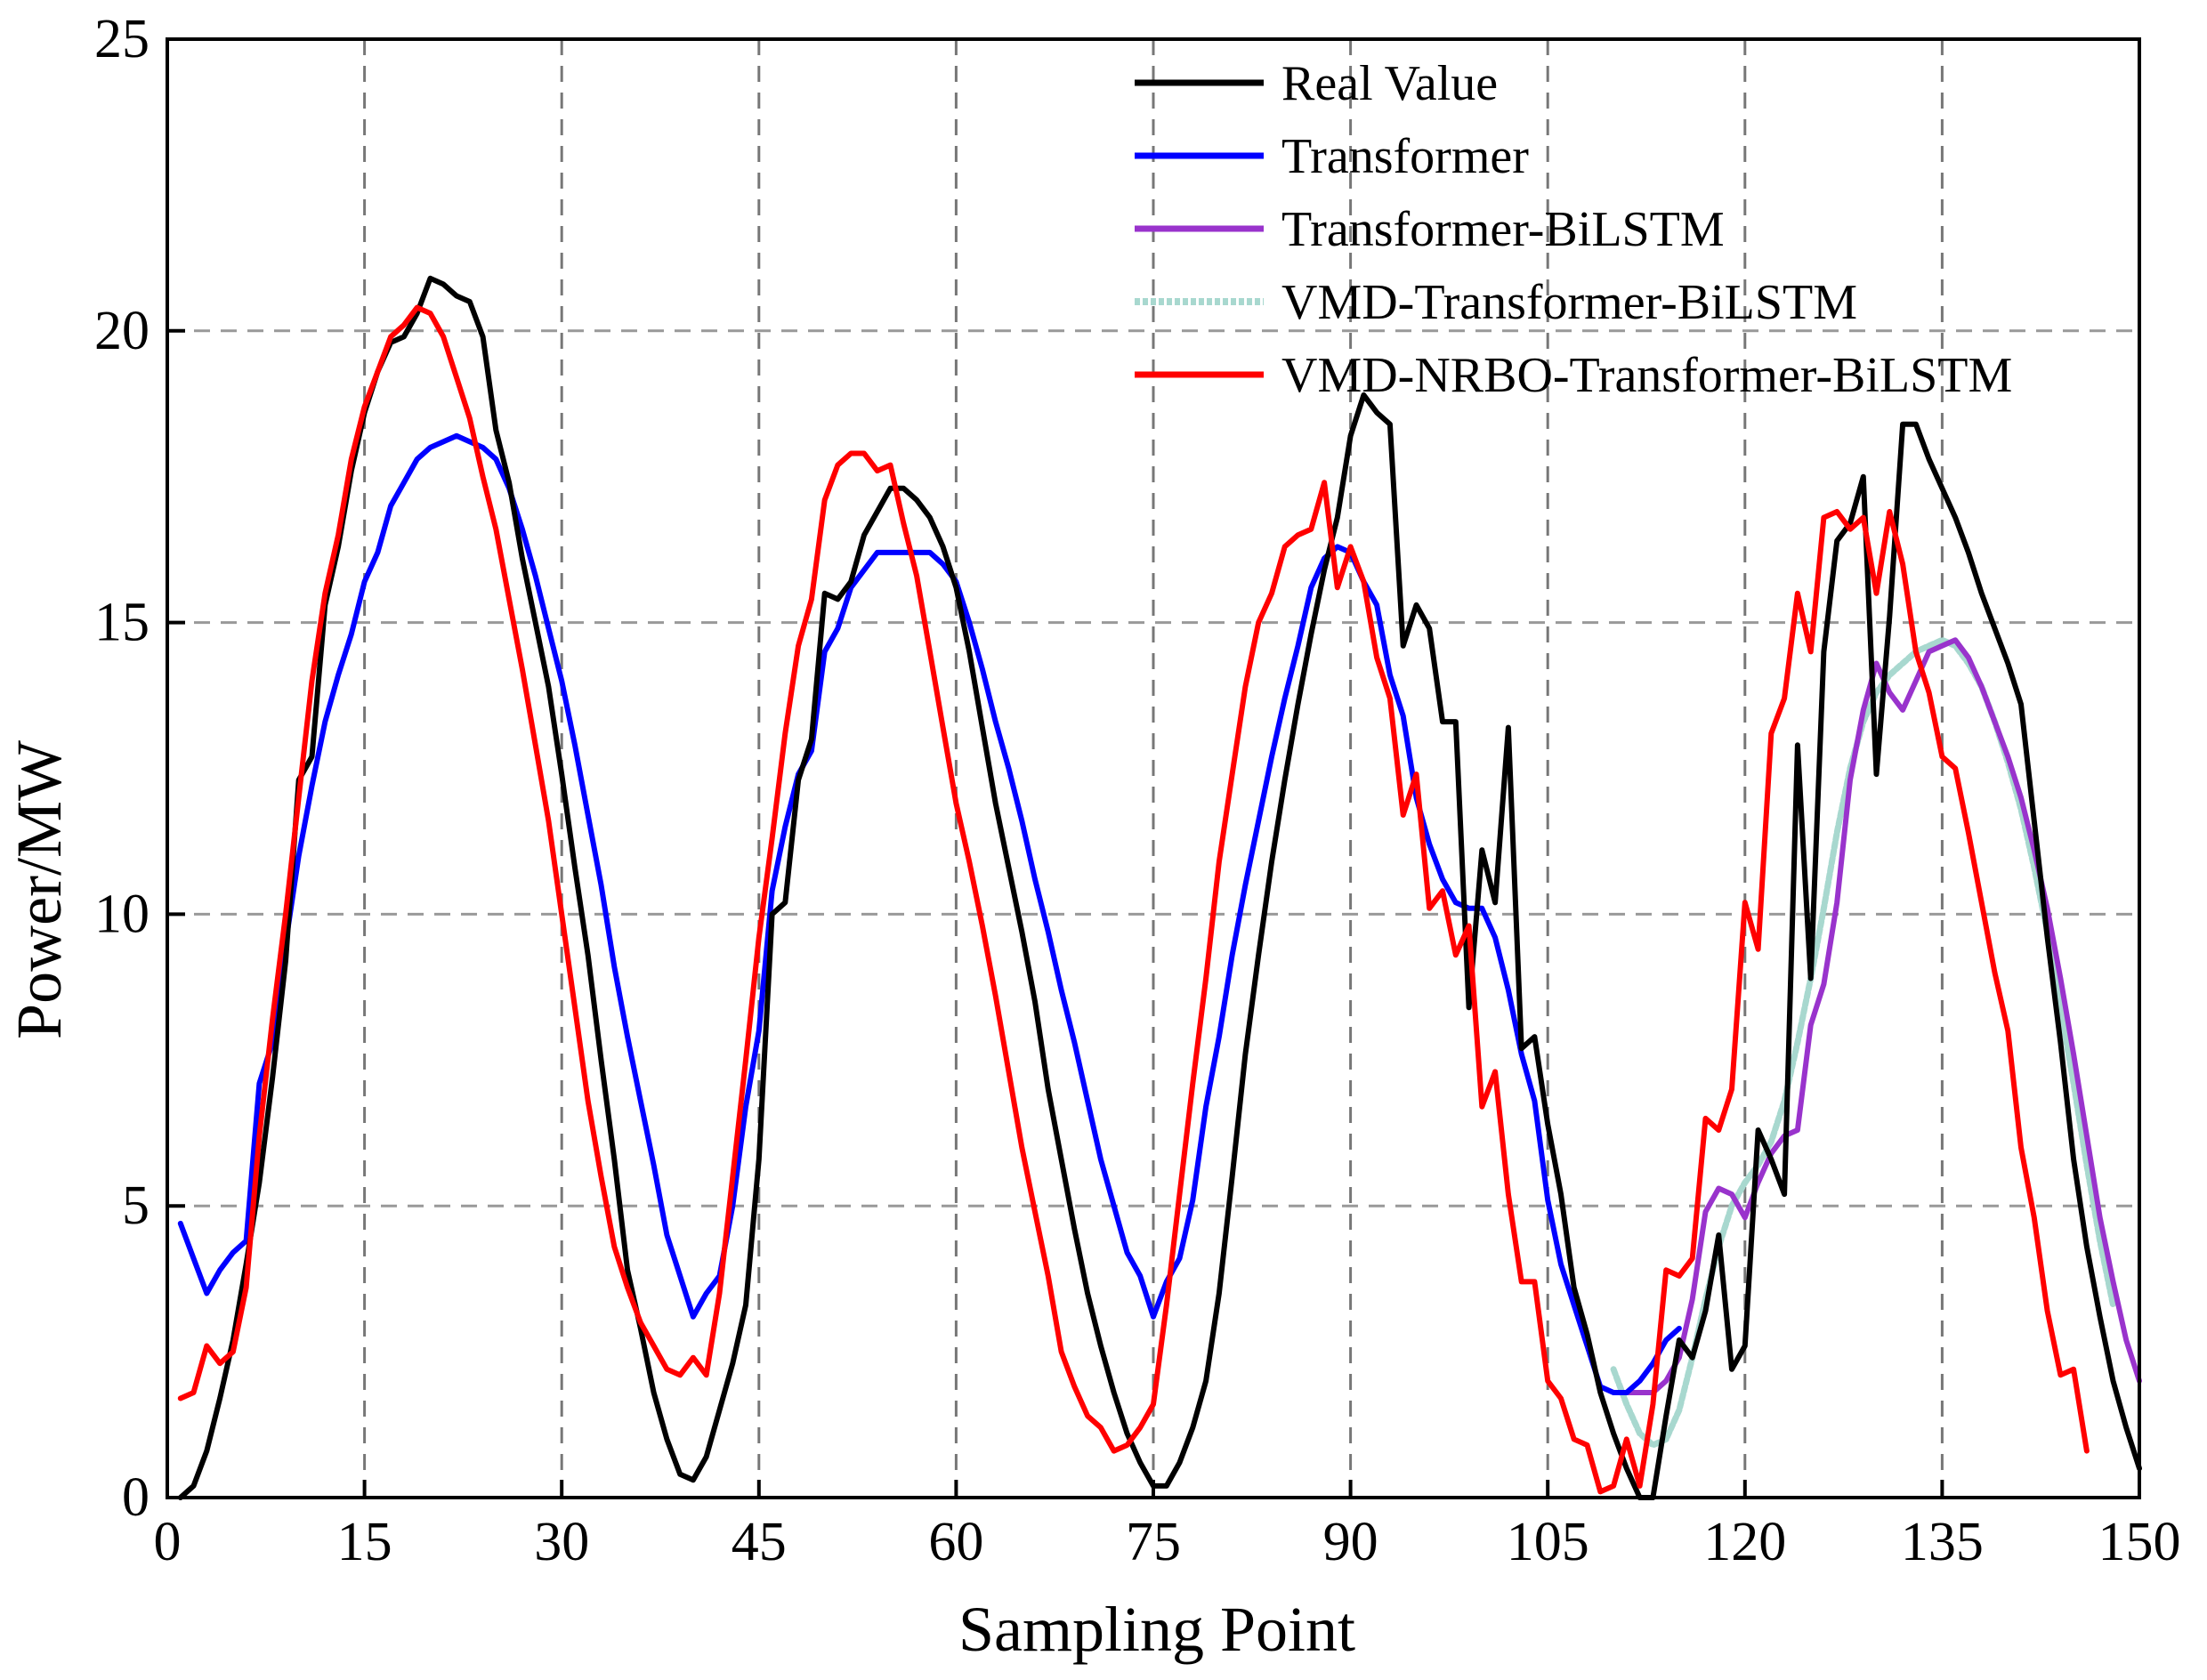 The width and height of the screenshot is (2207, 1680). Describe the element at coordinates (1405, 156) in the screenshot. I see `legend-label: Transformer` at that location.